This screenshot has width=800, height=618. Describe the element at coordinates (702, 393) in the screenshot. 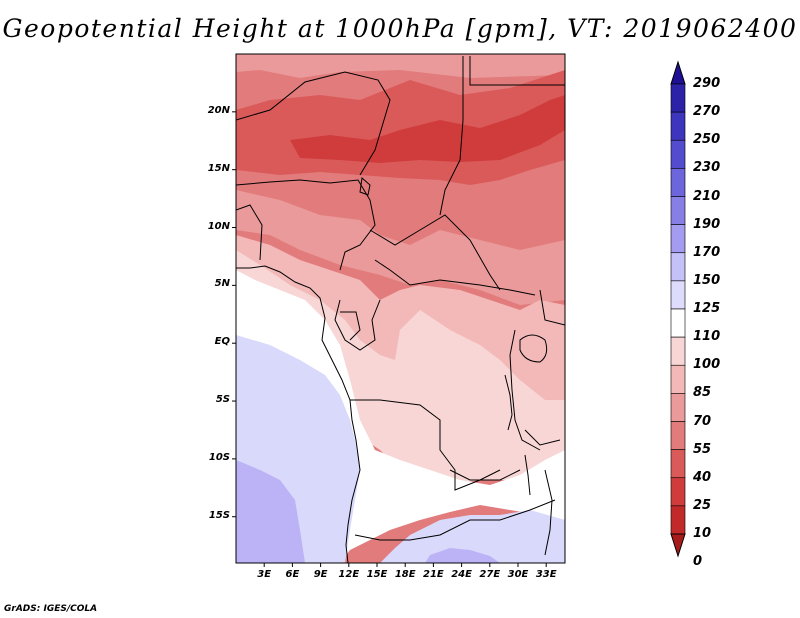

I see `colorbar-level-label: 85` at that location.